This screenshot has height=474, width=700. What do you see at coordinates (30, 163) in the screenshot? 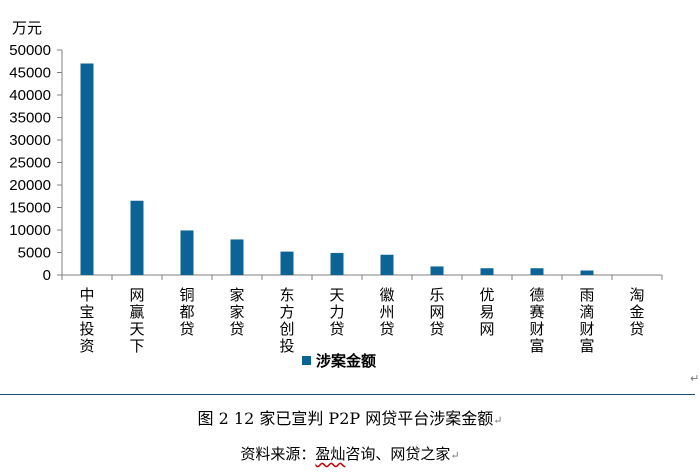
I see `y-tick-label: 25000` at bounding box center [30, 163].